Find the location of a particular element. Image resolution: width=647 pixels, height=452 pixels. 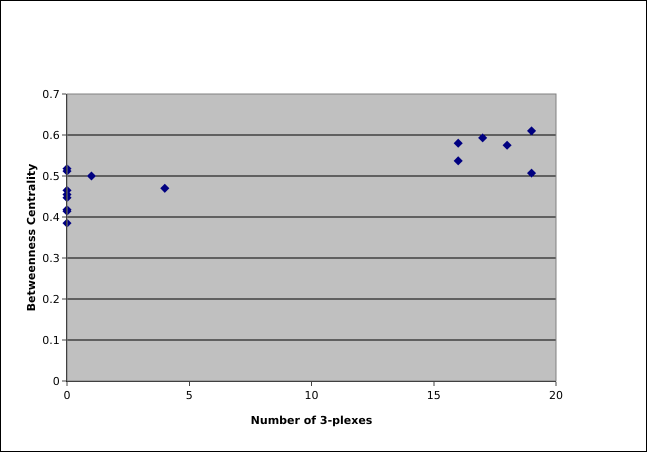

x-tick-label: 20 is located at coordinates (556, 395).